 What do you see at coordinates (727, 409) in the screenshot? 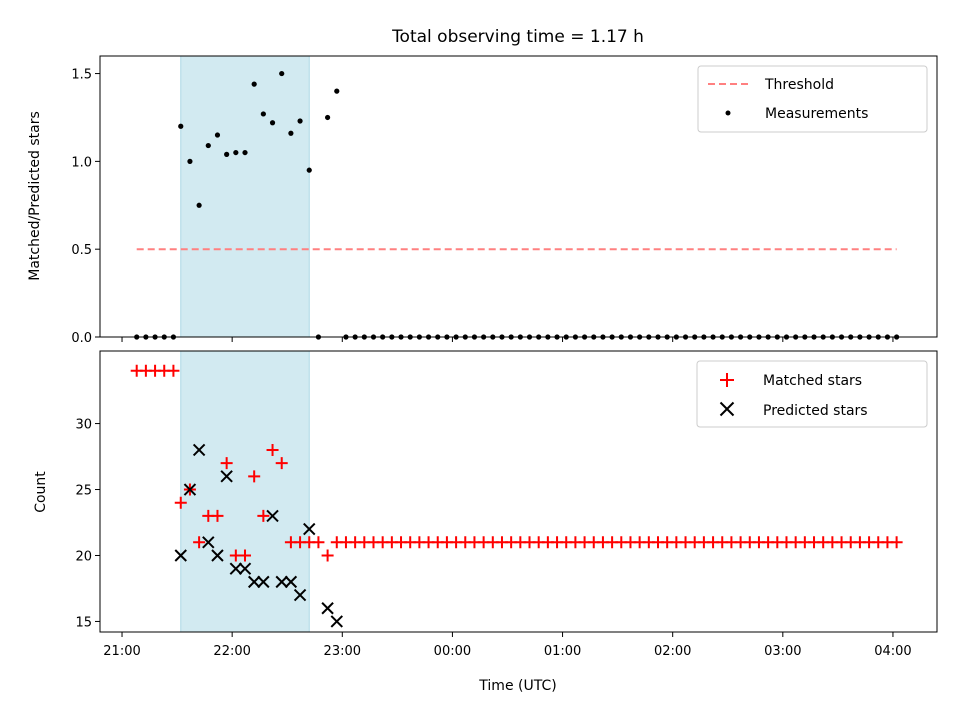
I see `legend-predicted-swatch` at bounding box center [727, 409].